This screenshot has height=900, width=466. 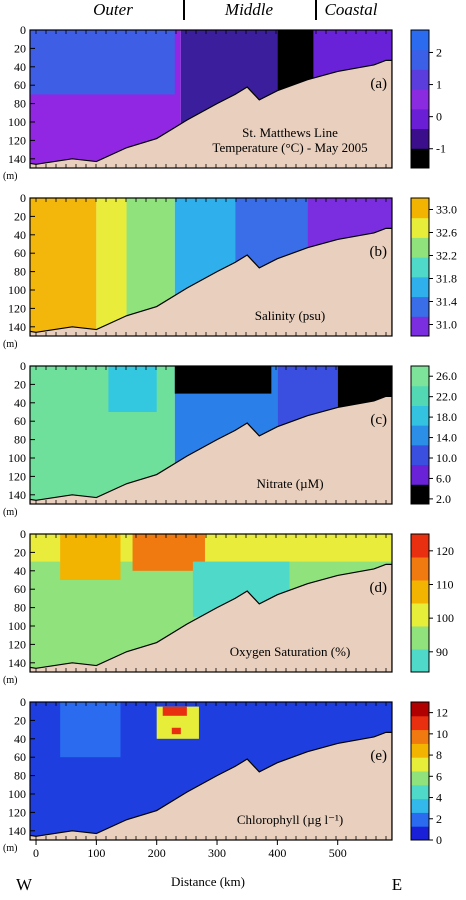 What do you see at coordinates (24, 884) in the screenshot?
I see `west-label: W` at bounding box center [24, 884].